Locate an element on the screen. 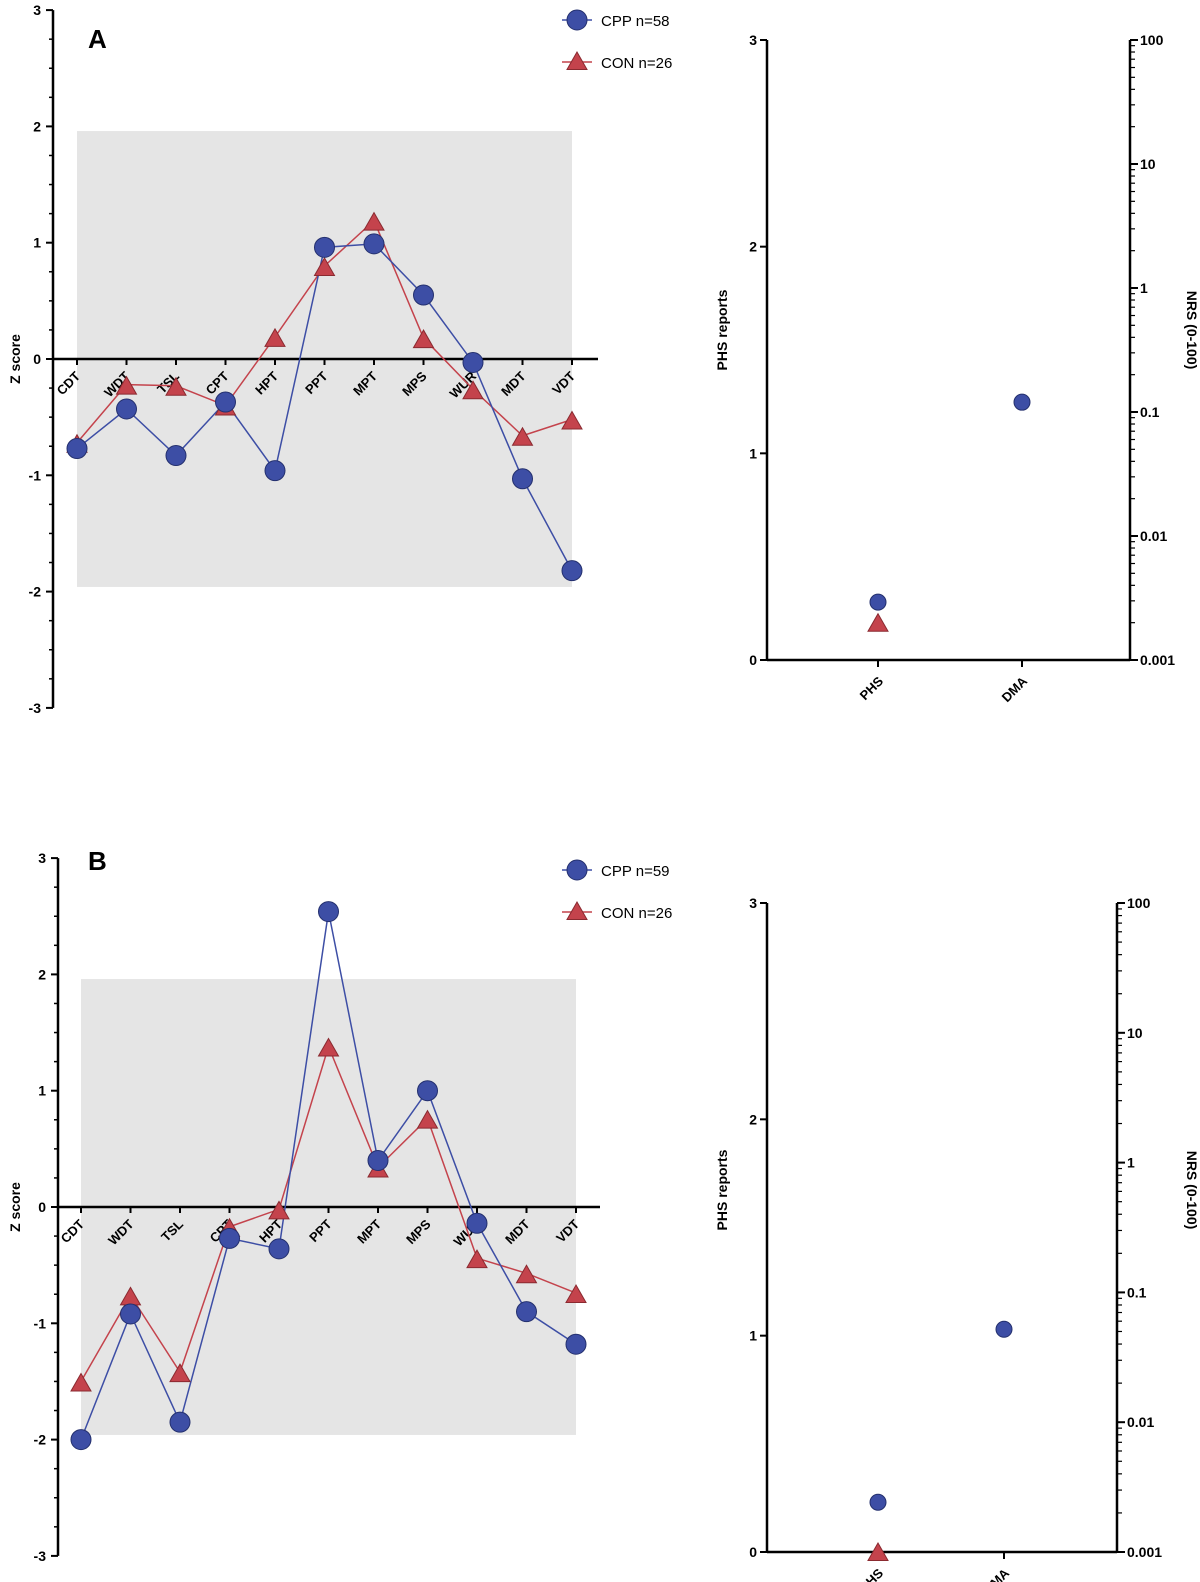 This screenshot has width=1200, height=1582. panel-a-con-point-wur is located at coordinates (473, 390).